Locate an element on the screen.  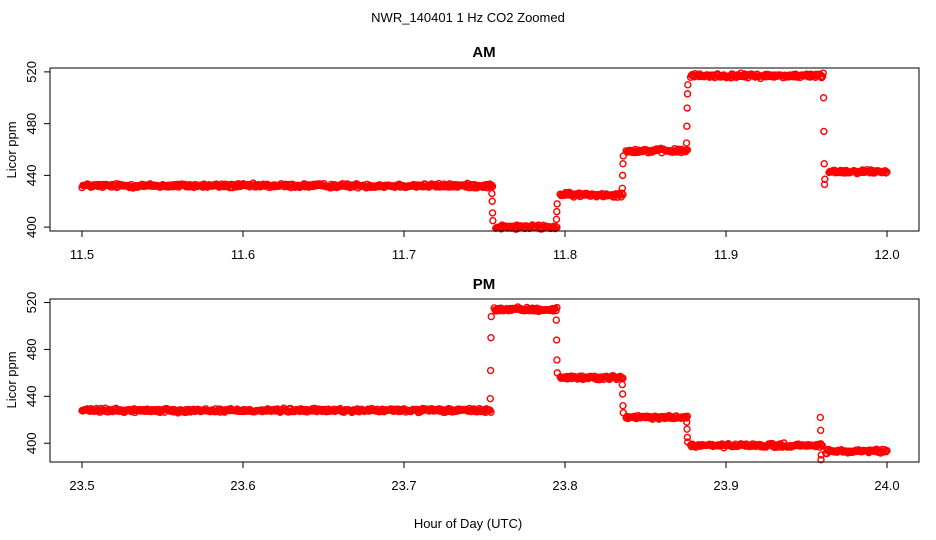
figure-xlabel: Hour of Day (UTC) is located at coordinates (468, 523).